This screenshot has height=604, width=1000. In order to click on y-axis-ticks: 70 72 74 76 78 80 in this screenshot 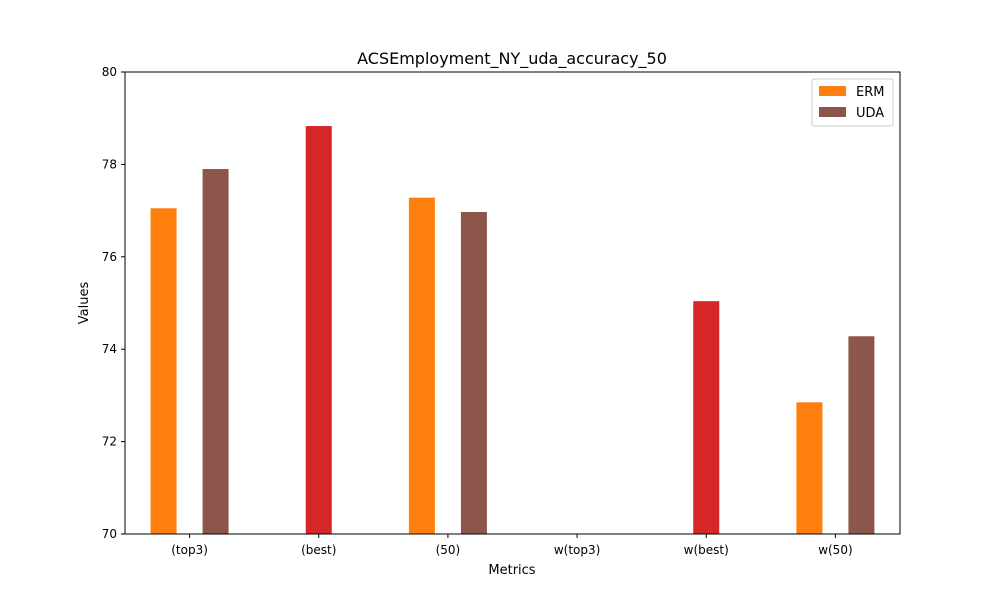, I will do `click(113, 303)`.